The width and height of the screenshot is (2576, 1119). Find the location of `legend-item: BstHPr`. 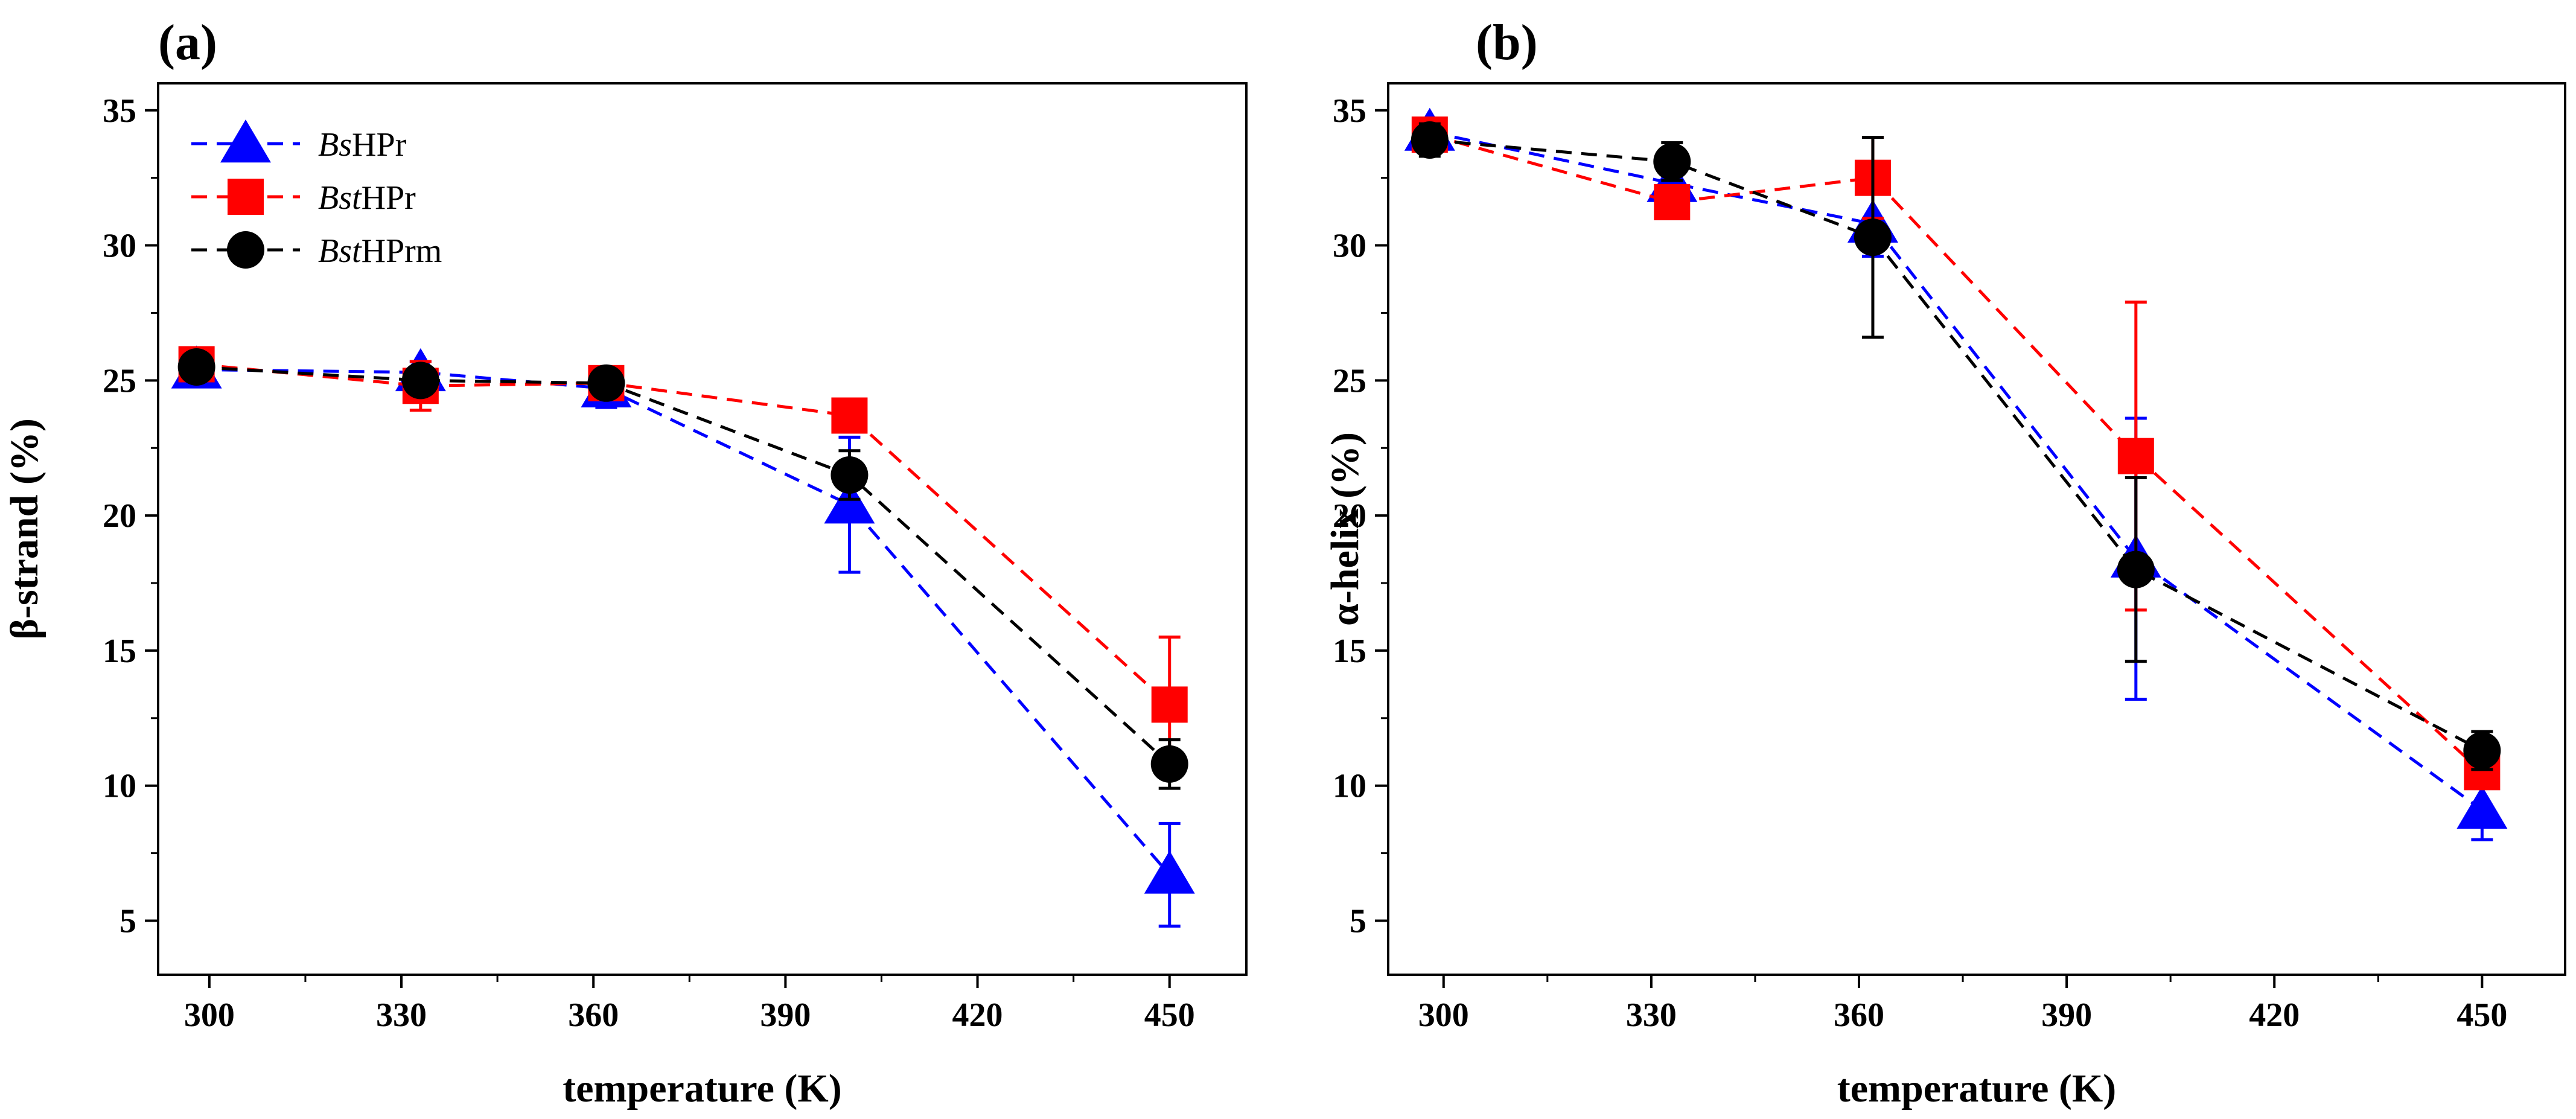

legend-item: BstHPr is located at coordinates (303, 198).